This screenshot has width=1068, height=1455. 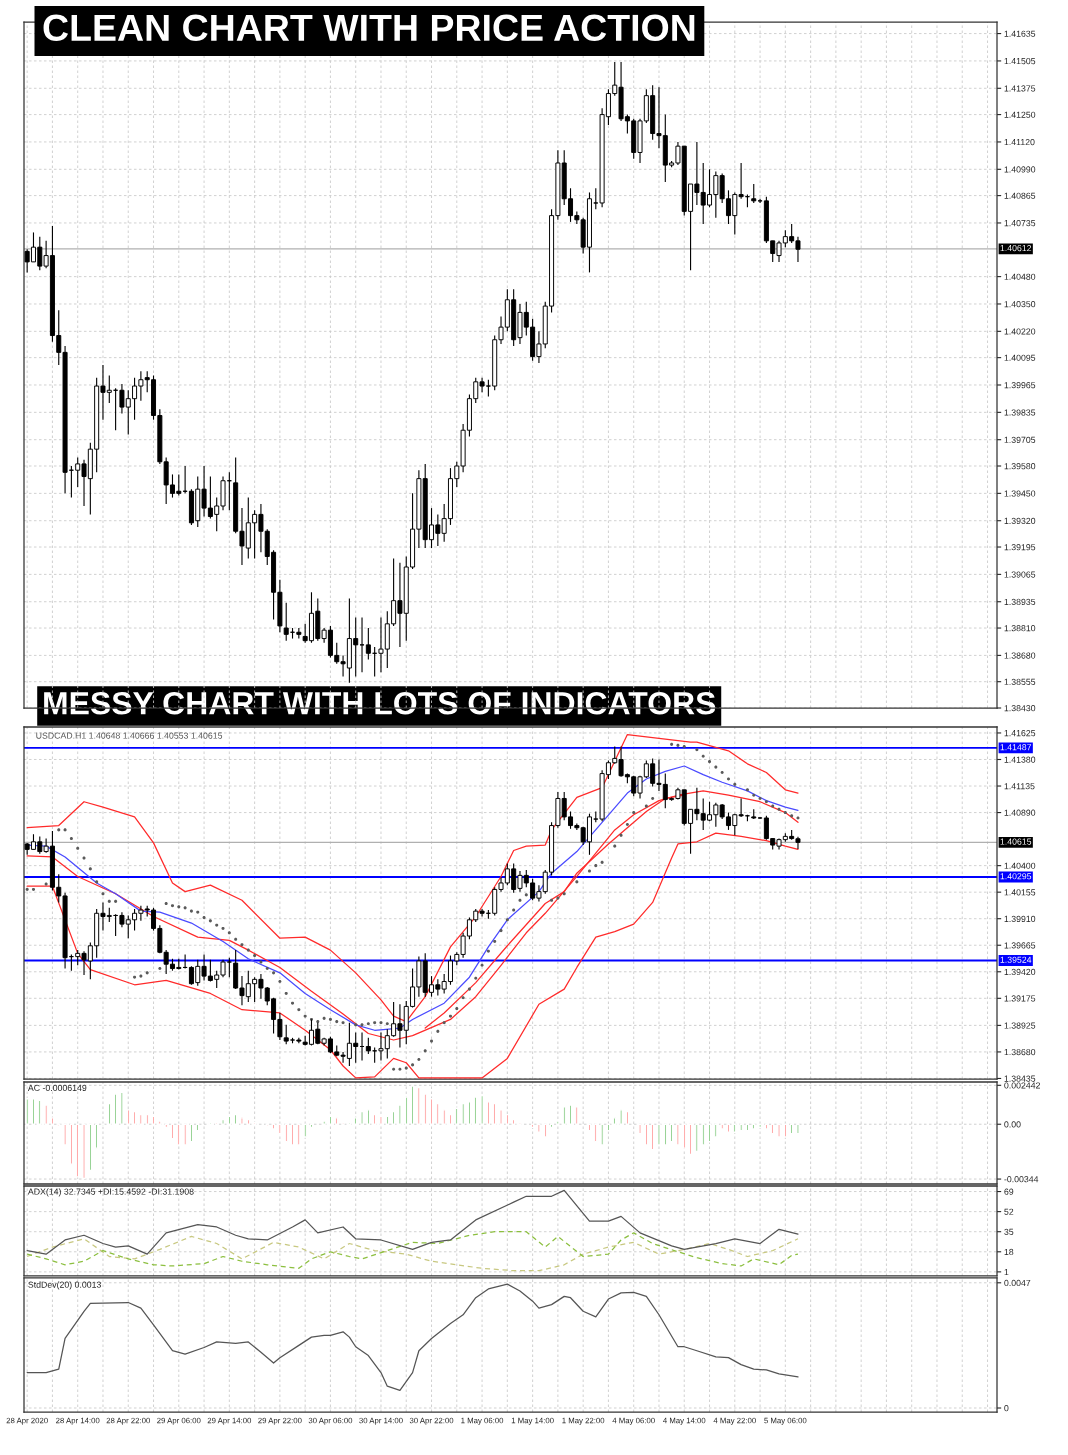 What do you see at coordinates (1019, 142) in the screenshot?
I see `y-tick-label: 1.41120` at bounding box center [1019, 142].